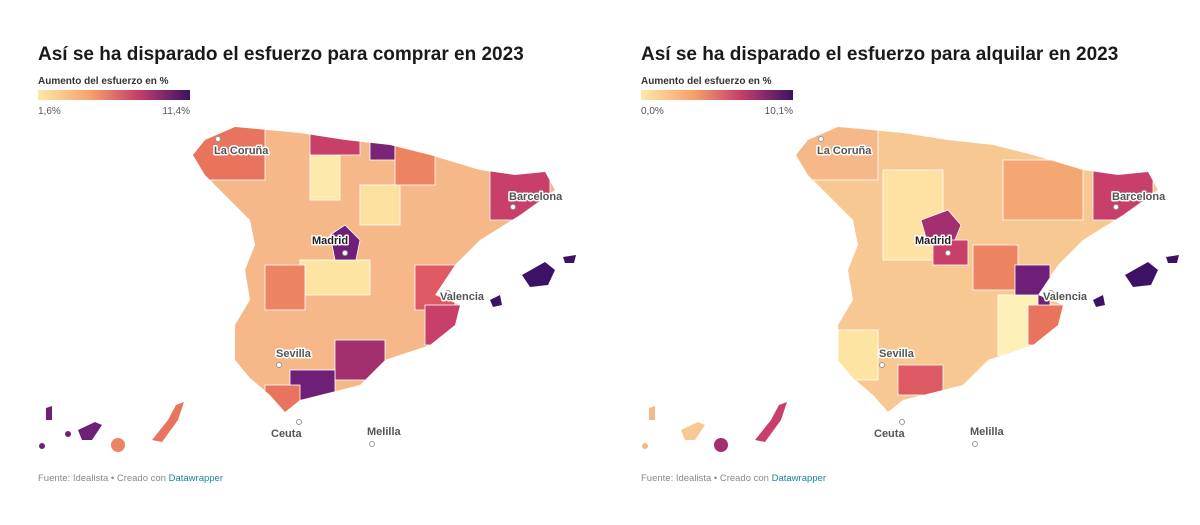 This screenshot has height=525, width=1200. Describe the element at coordinates (779, 111) in the screenshot. I see `legend-max: 10,1%` at that location.